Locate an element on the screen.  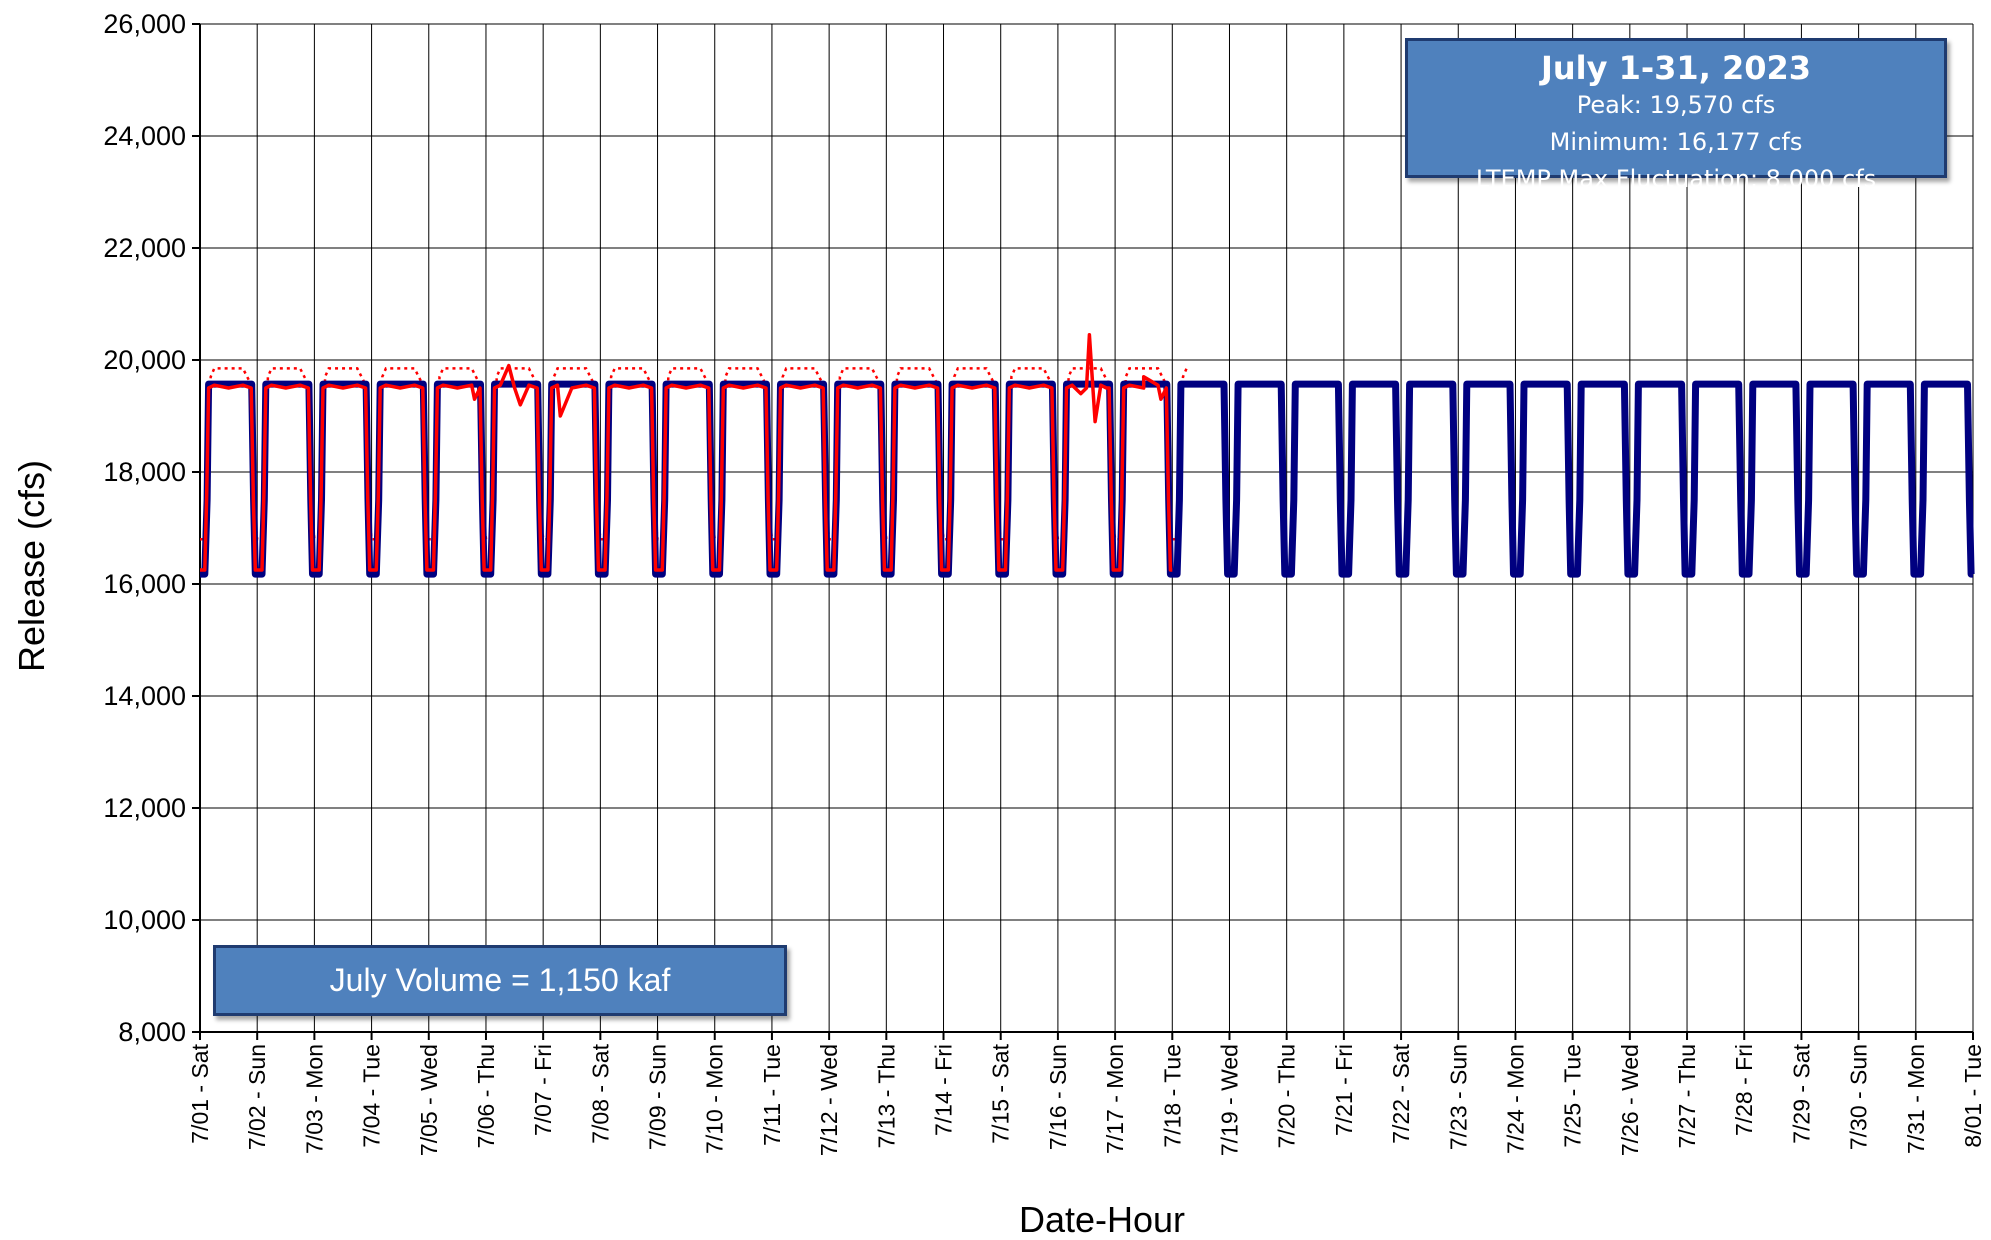
x-tick-label: 7/27 - Thu is located at coordinates (1687, 1096).